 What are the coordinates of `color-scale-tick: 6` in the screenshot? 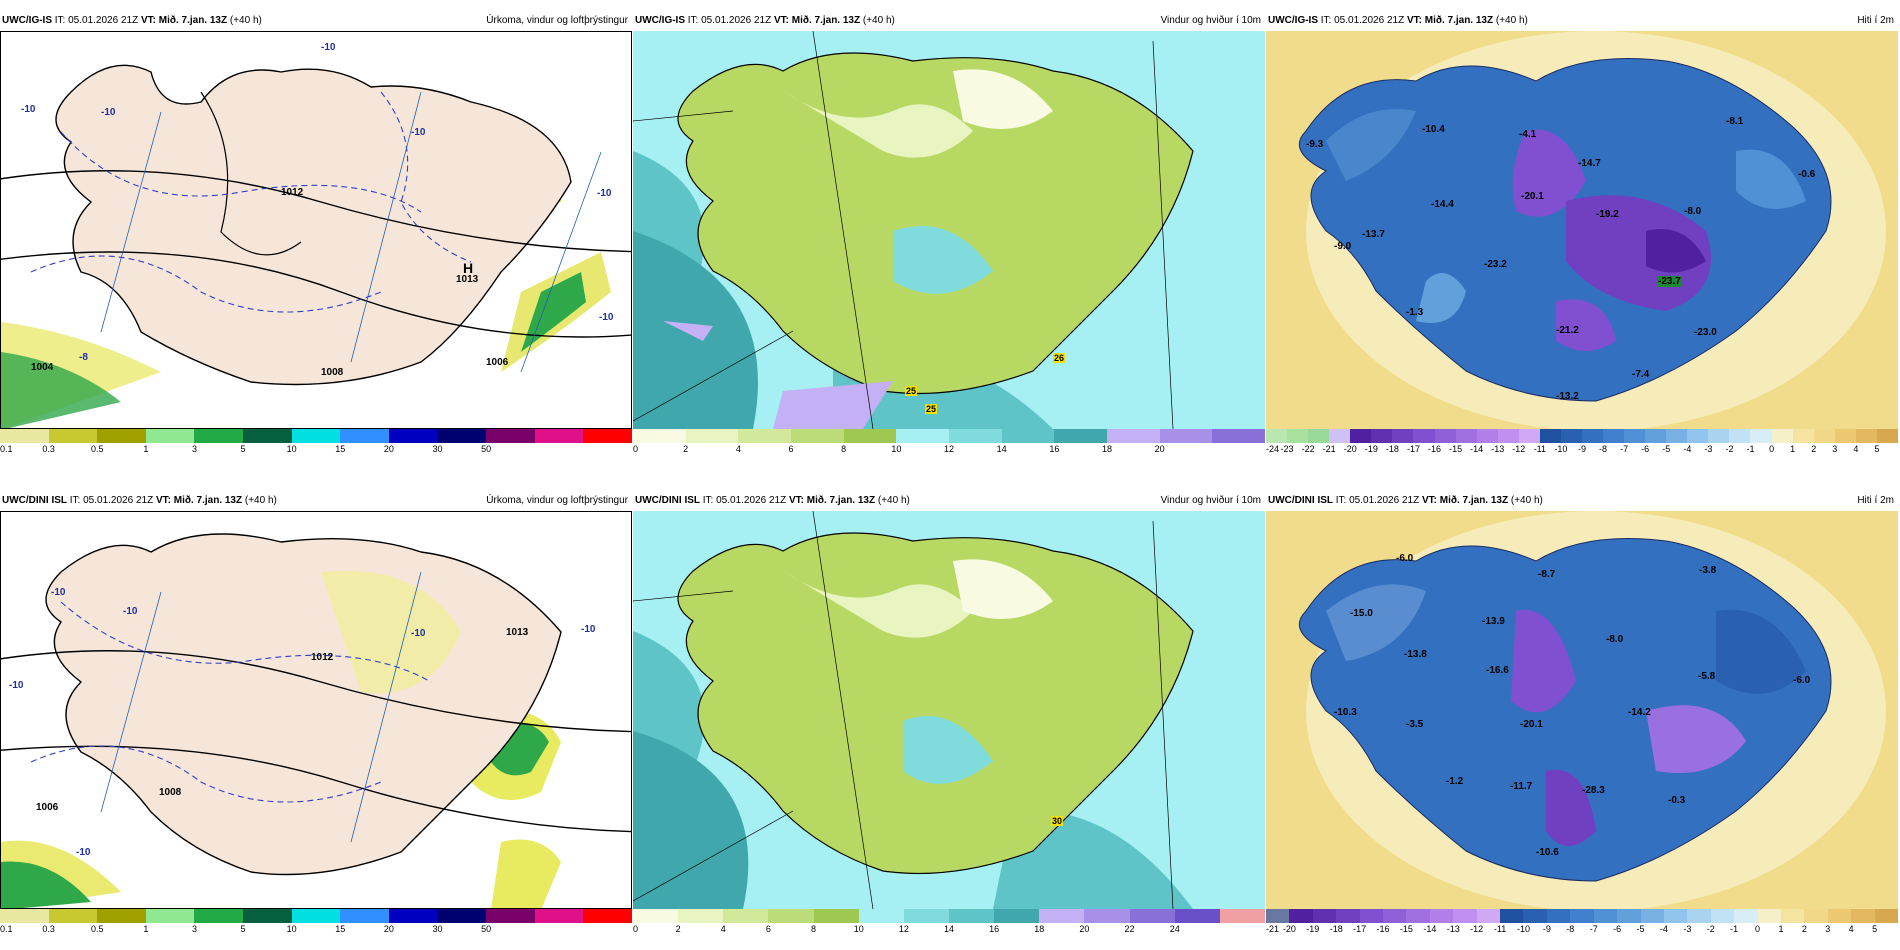 It's located at (768, 929).